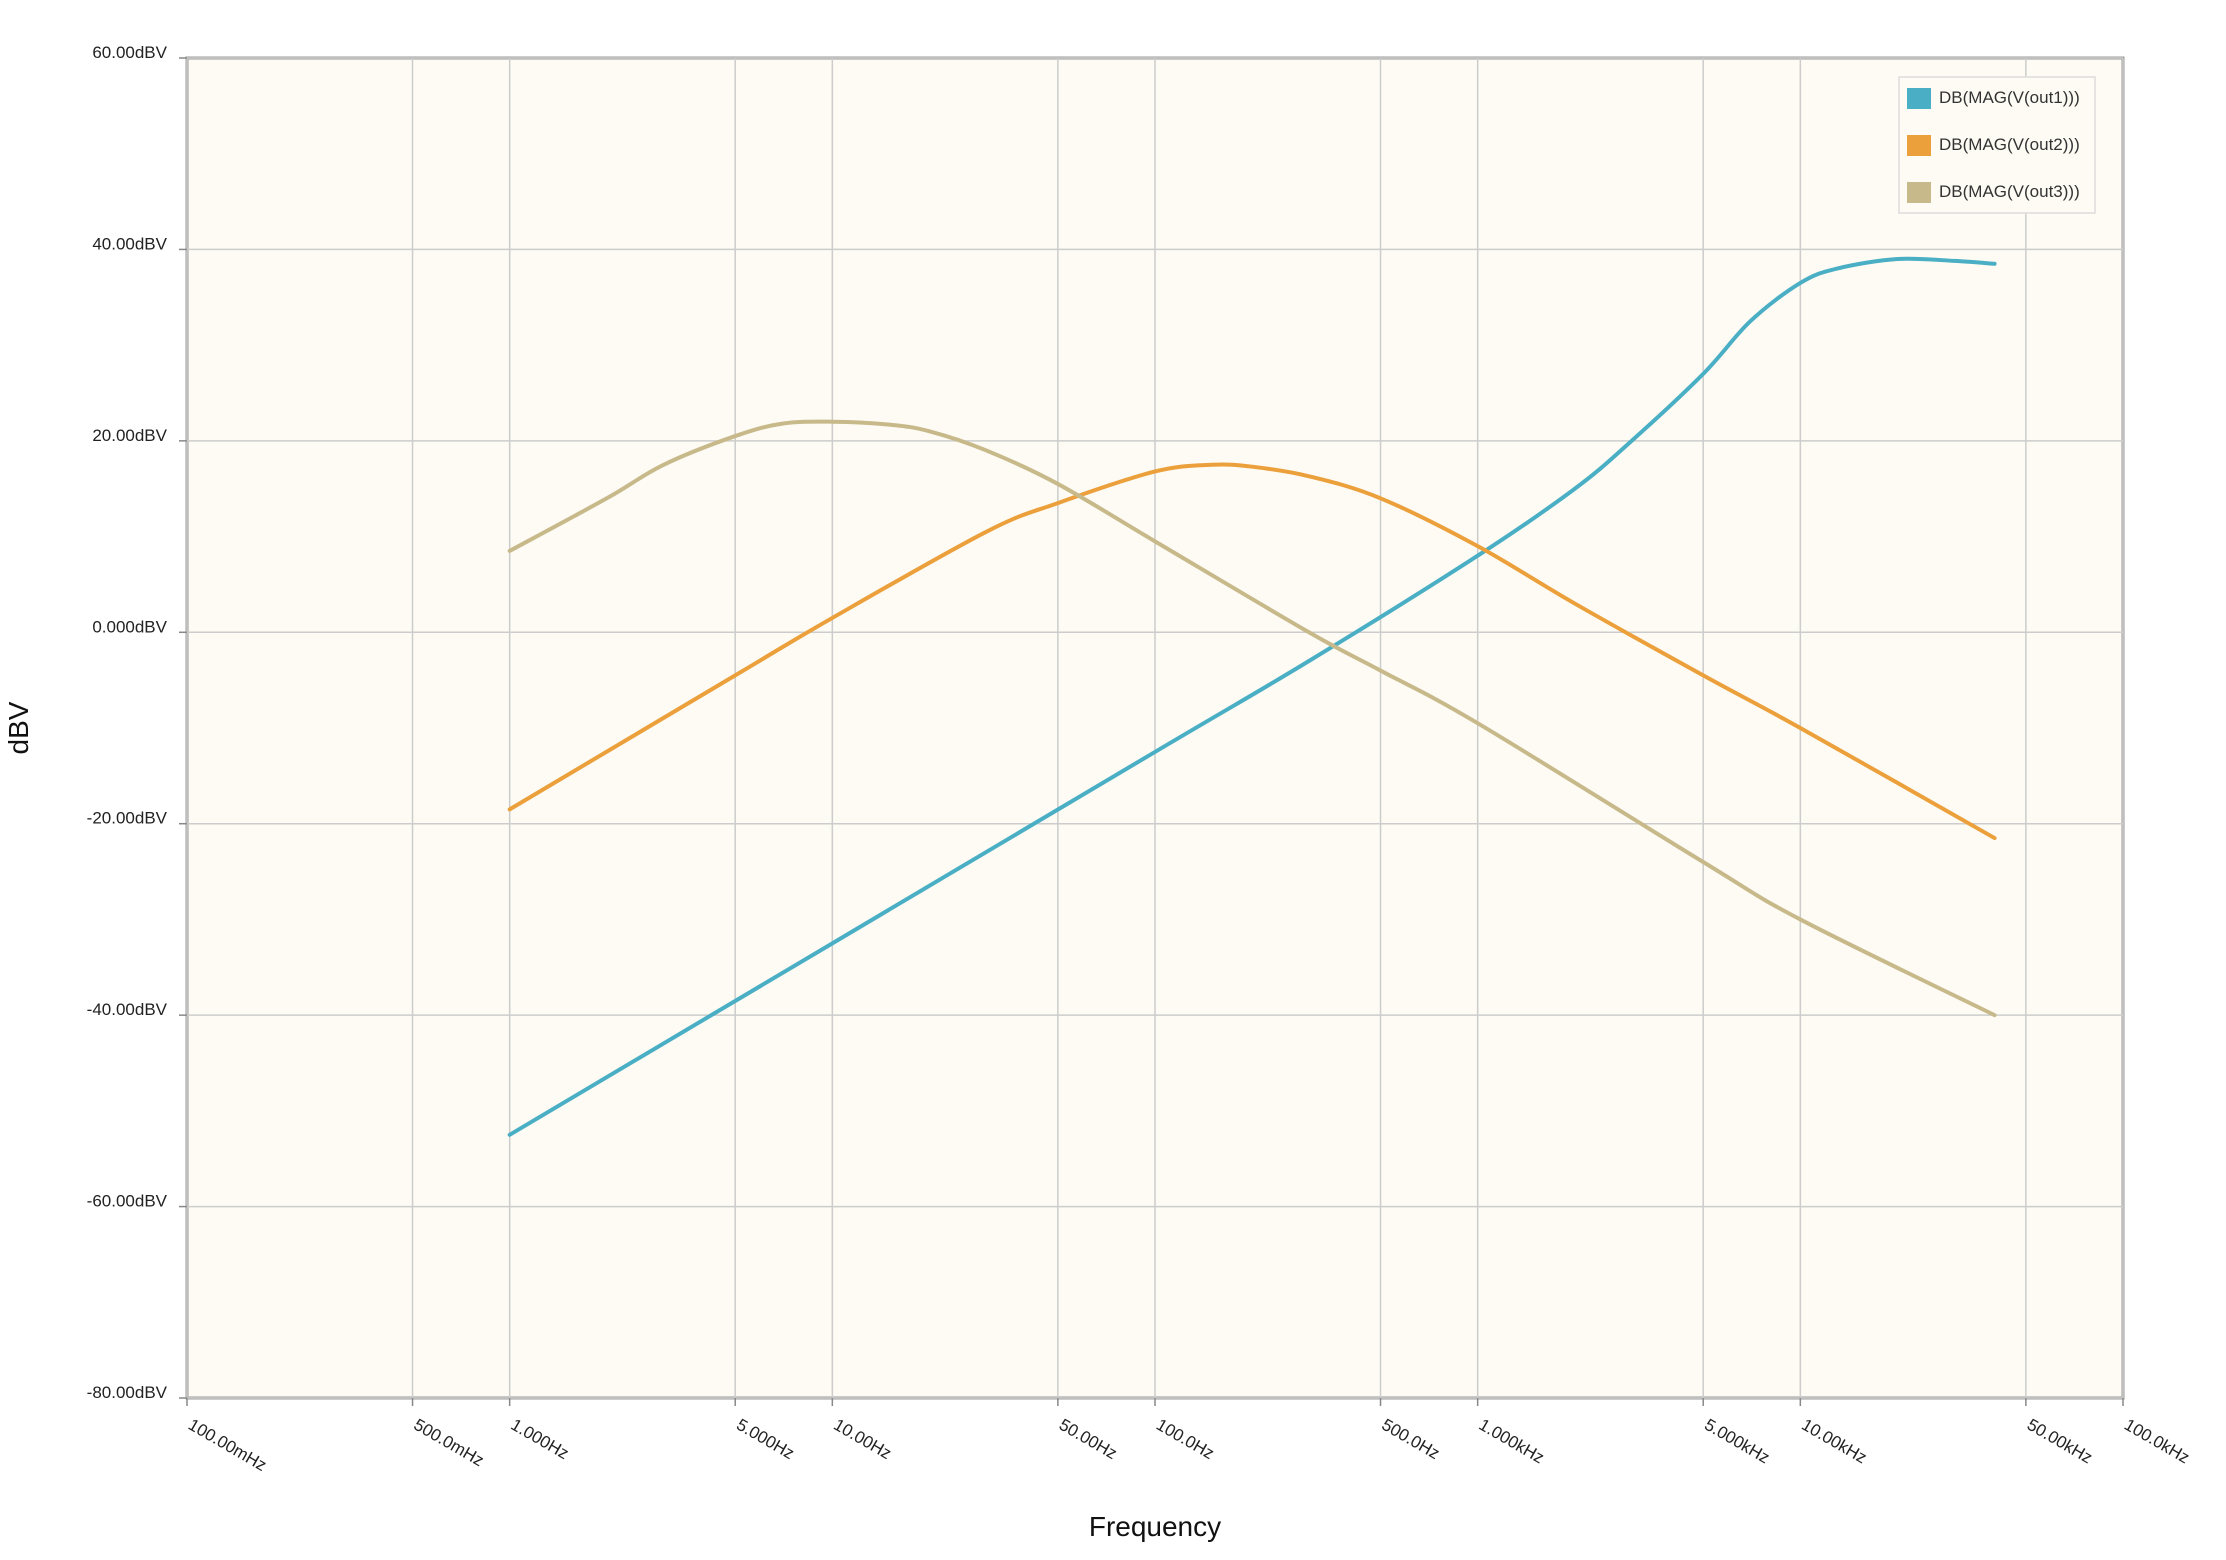  What do you see at coordinates (127, 1009) in the screenshot?
I see `y-tick-label: -40.00dBV` at bounding box center [127, 1009].